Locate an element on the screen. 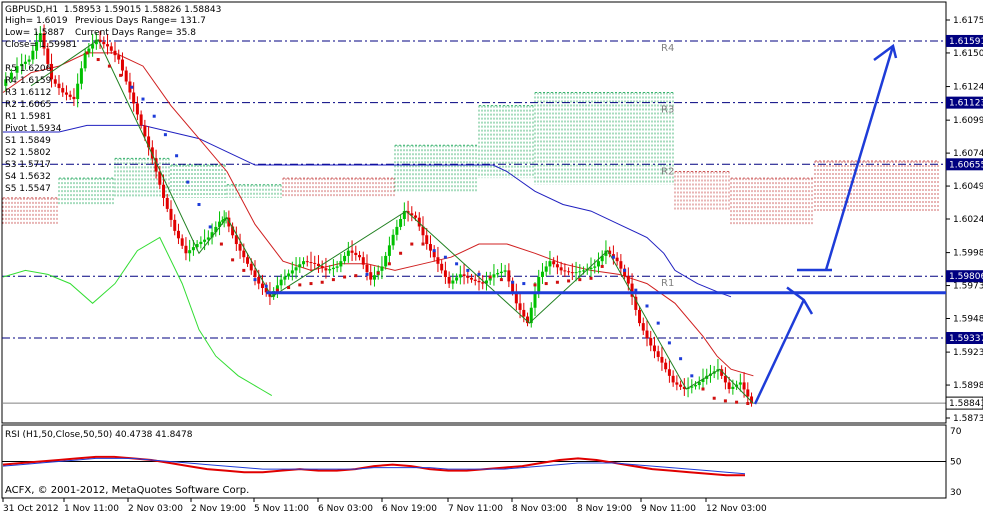  x-axis-tick-label: 7 Nov 11:00 is located at coordinates (475, 509).